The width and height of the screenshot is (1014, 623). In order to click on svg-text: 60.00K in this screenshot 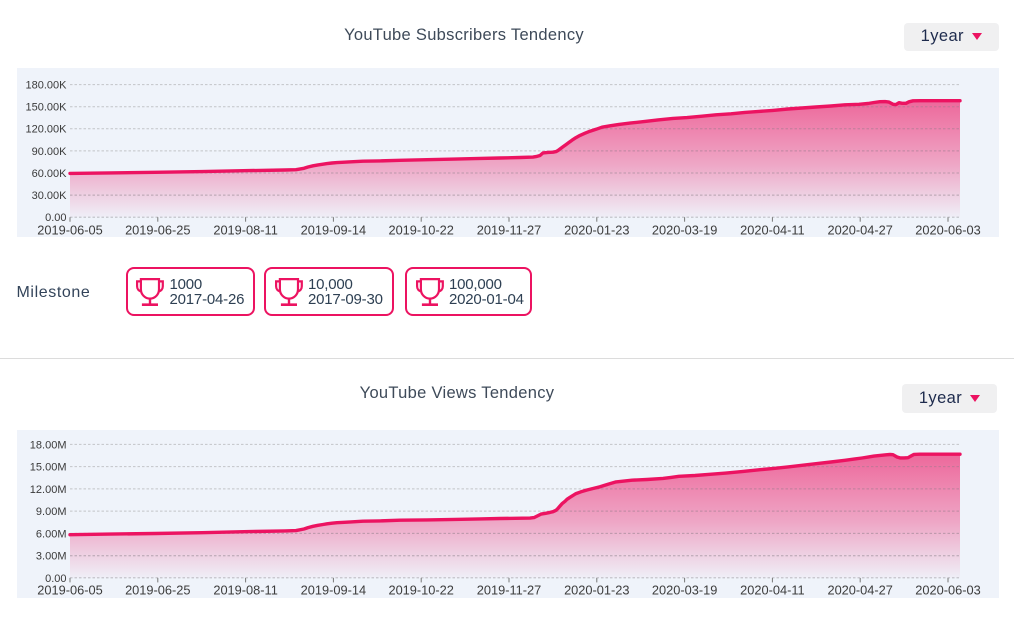, I will do `click(50, 174)`.